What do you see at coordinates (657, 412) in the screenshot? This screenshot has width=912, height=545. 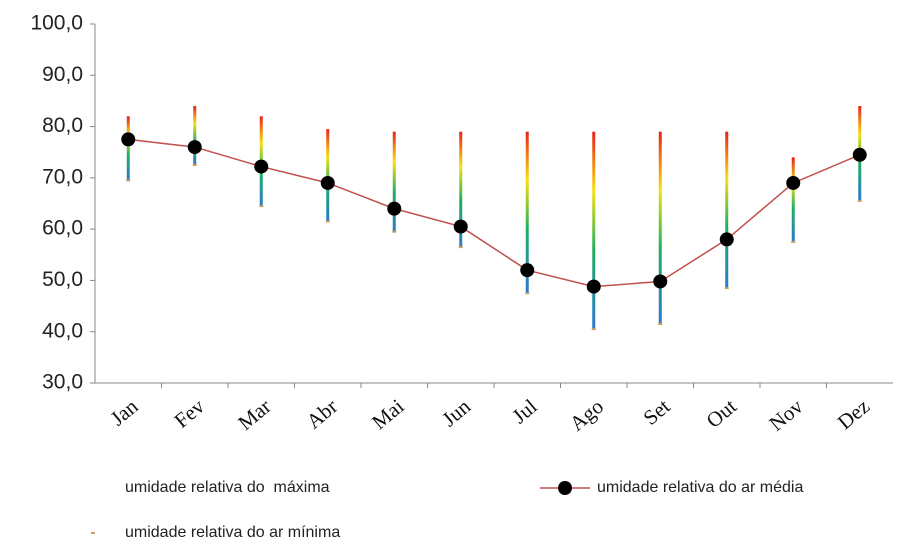 I see `x-tick-label: Set` at bounding box center [657, 412].